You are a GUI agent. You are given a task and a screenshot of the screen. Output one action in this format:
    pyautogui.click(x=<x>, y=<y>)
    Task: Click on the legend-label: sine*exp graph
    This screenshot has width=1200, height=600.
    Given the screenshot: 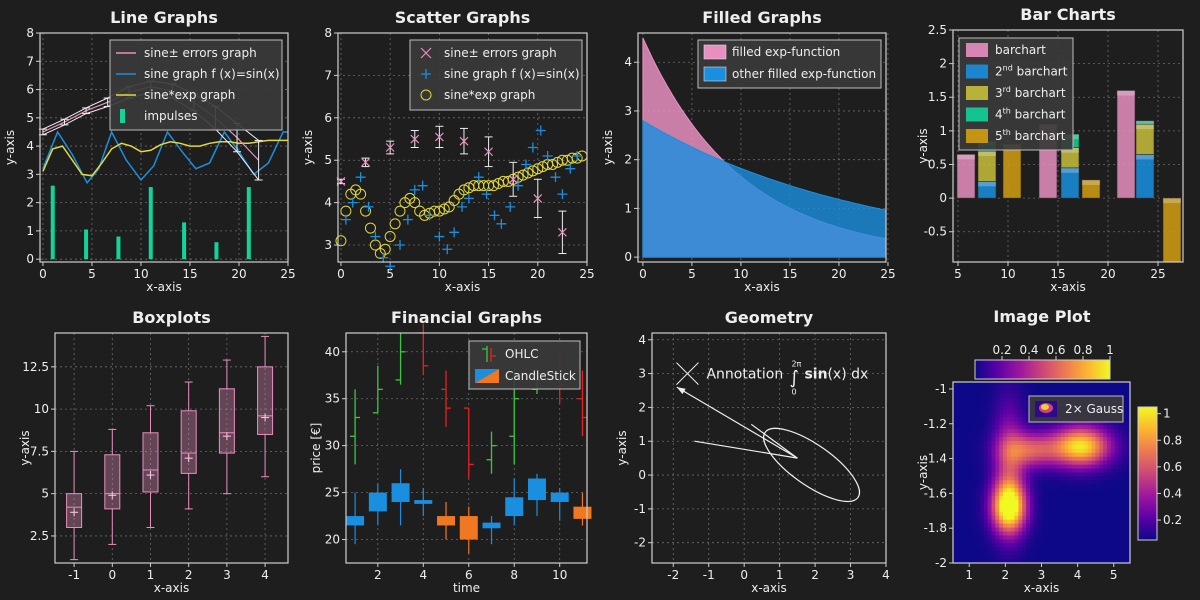 What is the action you would take?
    pyautogui.click(x=189, y=95)
    